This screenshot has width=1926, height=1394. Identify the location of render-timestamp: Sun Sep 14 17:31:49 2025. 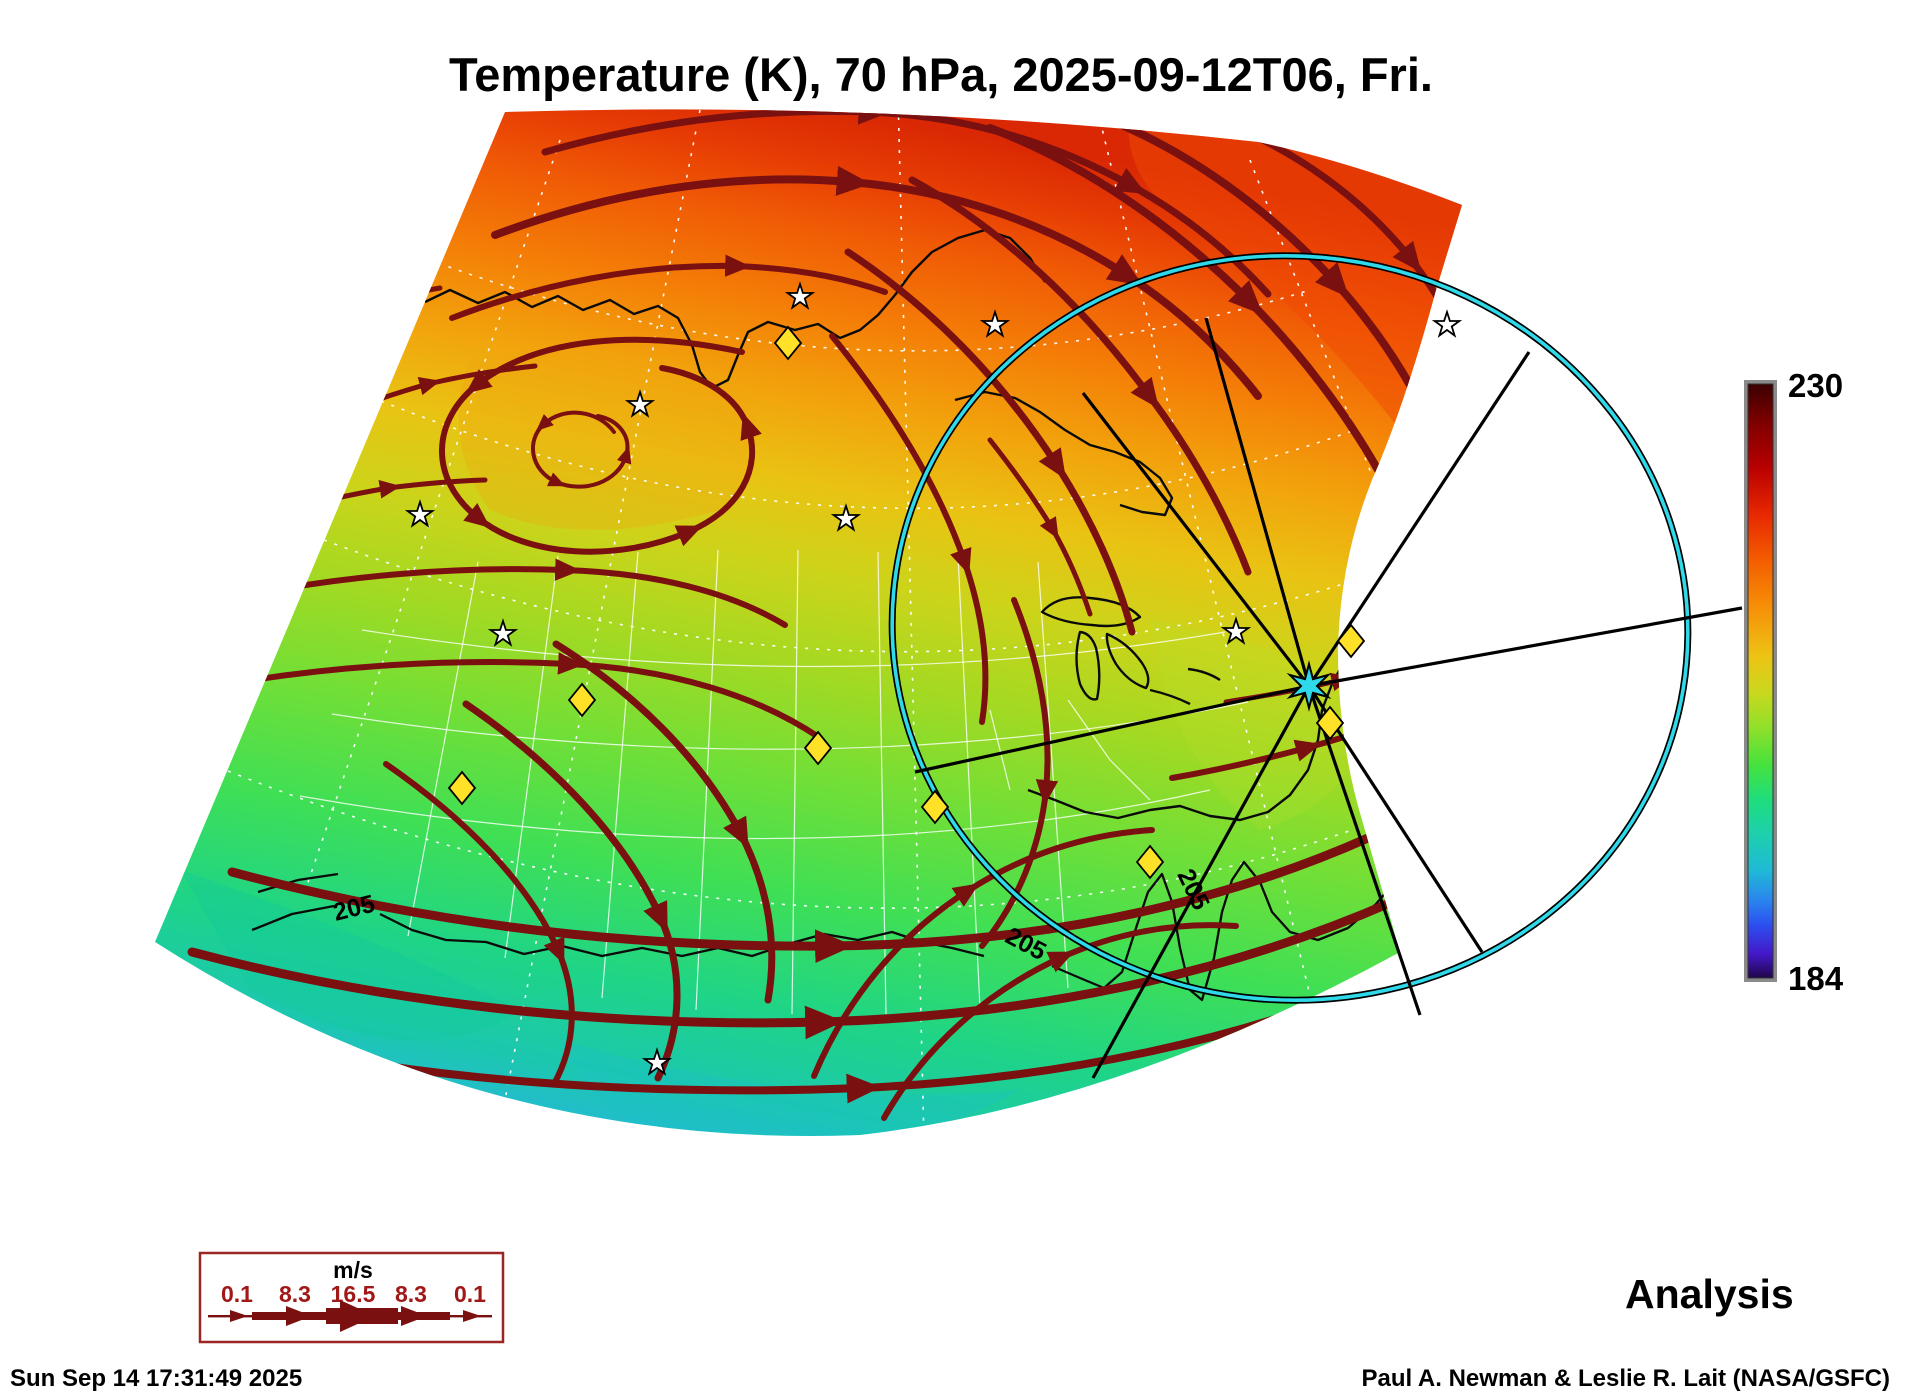
(156, 1378).